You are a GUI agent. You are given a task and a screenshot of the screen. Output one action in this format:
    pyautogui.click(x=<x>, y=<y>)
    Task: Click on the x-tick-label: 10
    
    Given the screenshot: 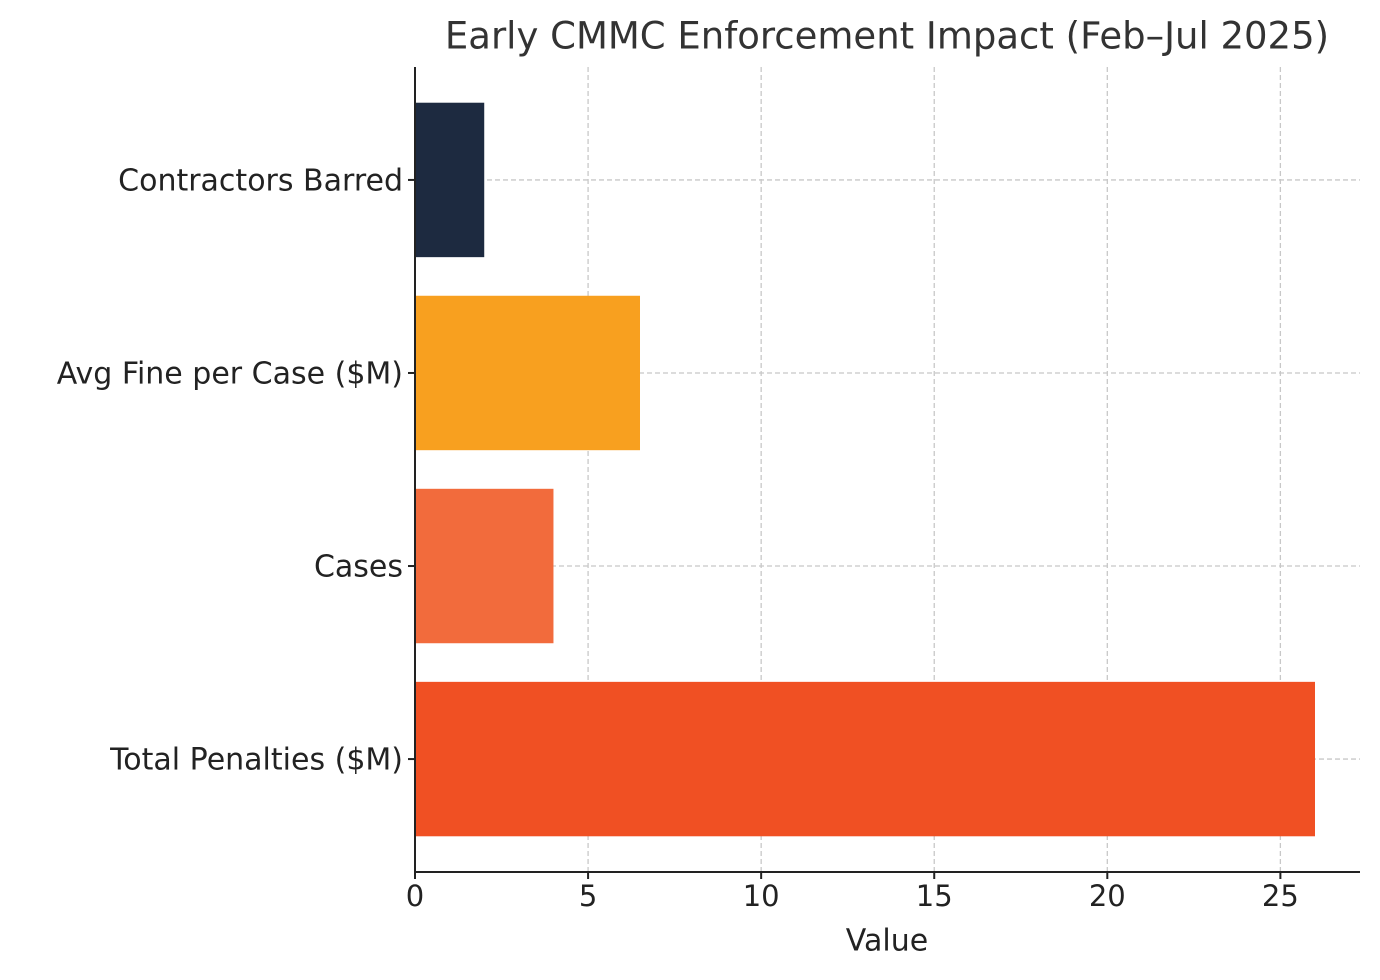 What is the action you would take?
    pyautogui.click(x=761, y=896)
    